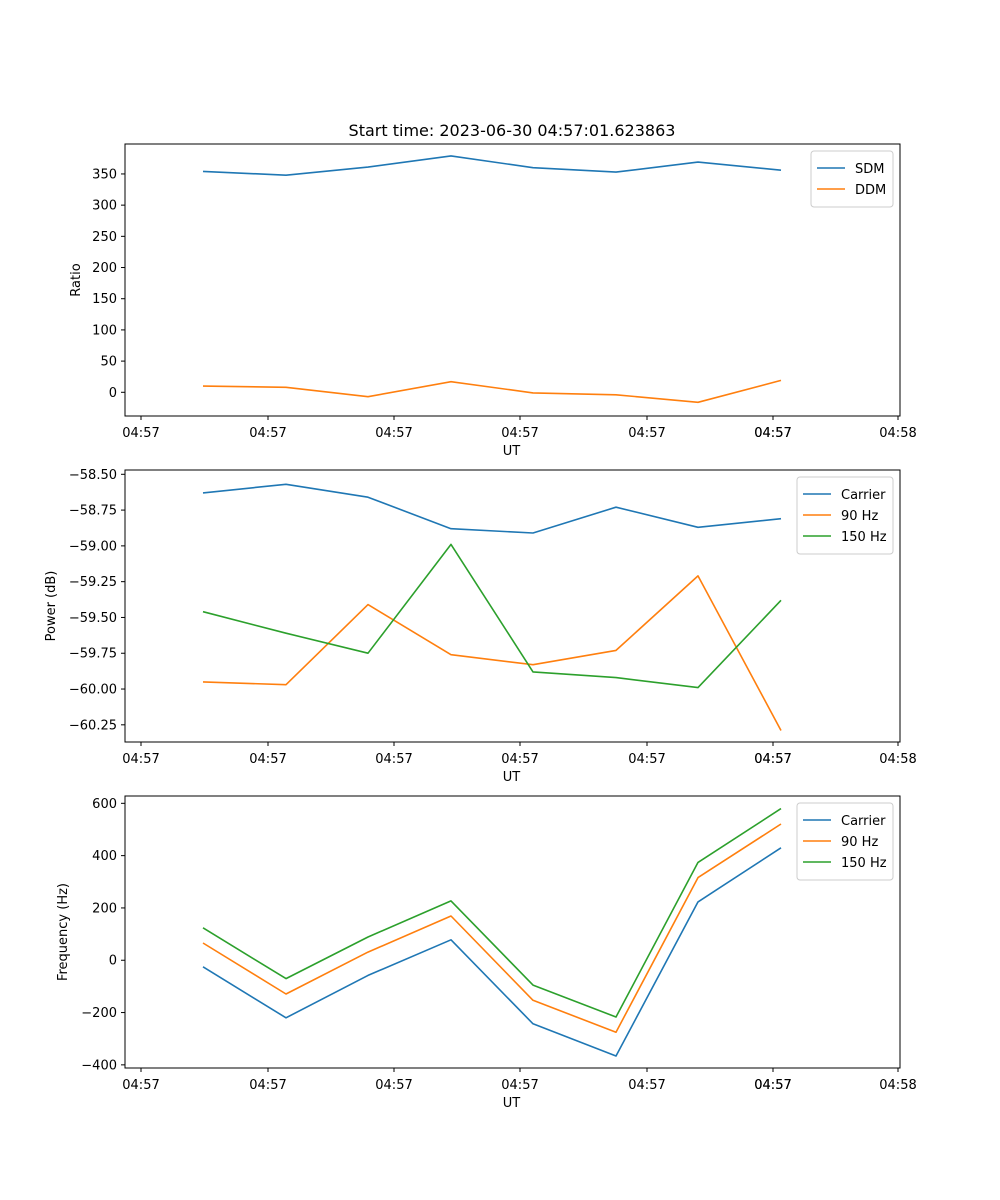 This screenshot has width=1000, height=1200. What do you see at coordinates (104, 804) in the screenshot?
I see `frequency-ytick-label: 600` at bounding box center [104, 804].